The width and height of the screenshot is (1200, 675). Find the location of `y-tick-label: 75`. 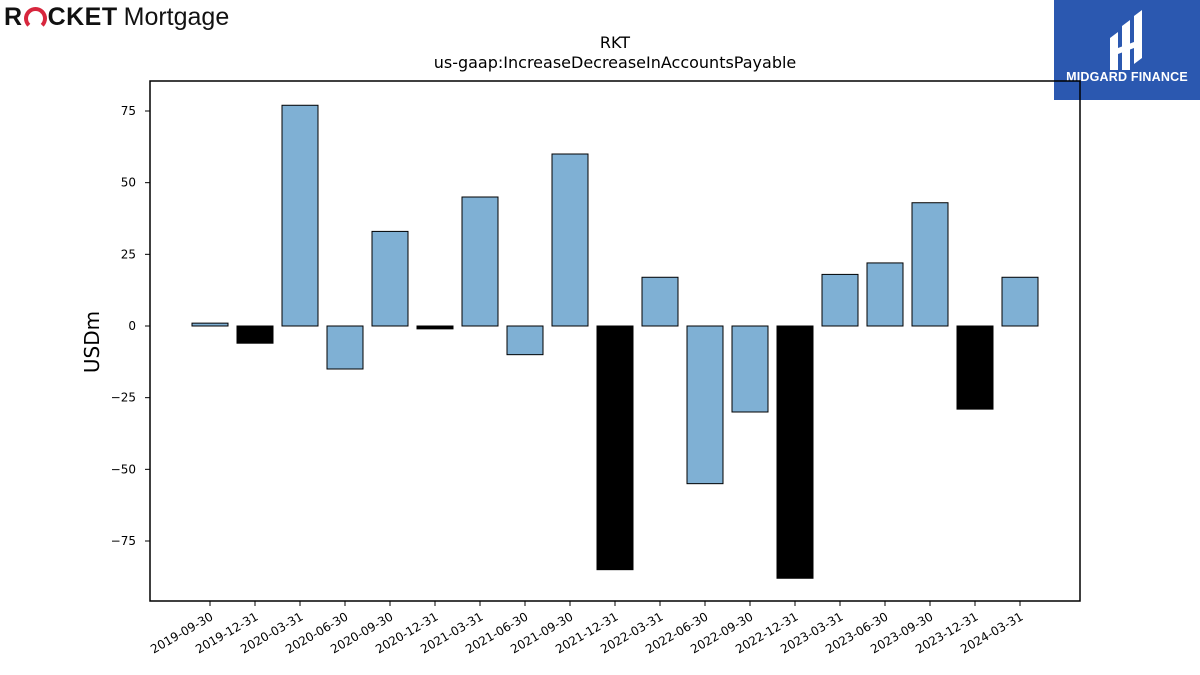

y-tick-label: 75 is located at coordinates (128, 111).